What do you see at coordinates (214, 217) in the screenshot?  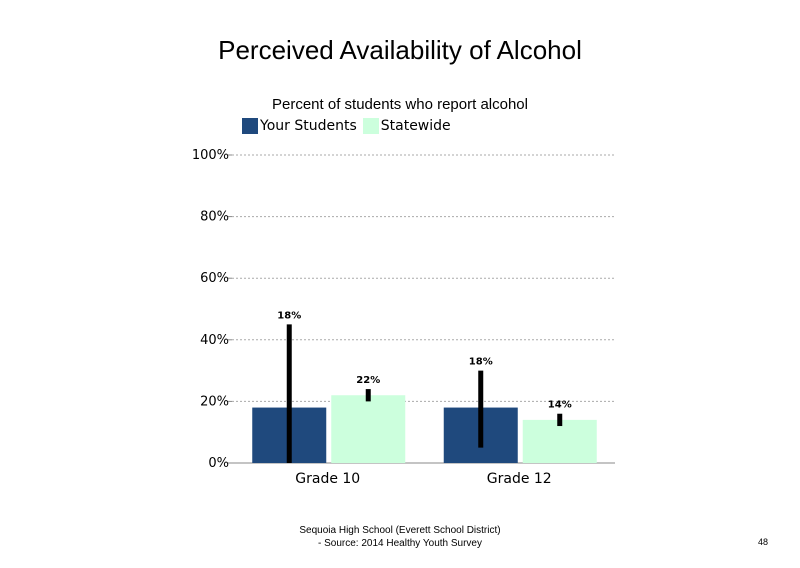 I see `y-tick-label: 80%` at bounding box center [214, 217].